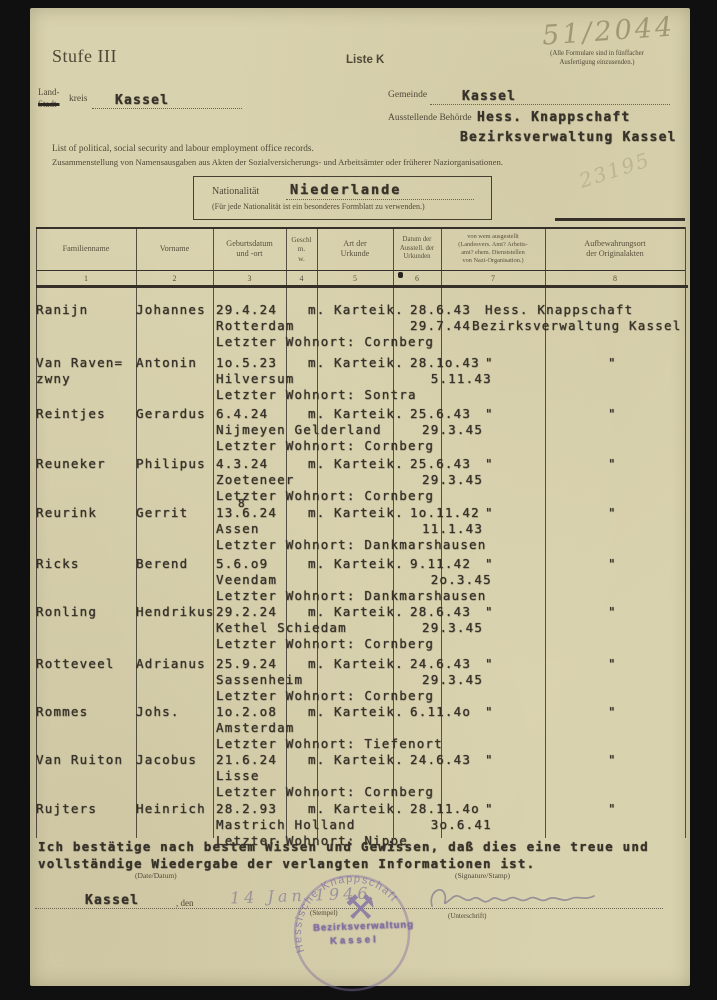 The image size is (717, 1000). What do you see at coordinates (355, 278) in the screenshot?
I see `column-number: 5` at bounding box center [355, 278].